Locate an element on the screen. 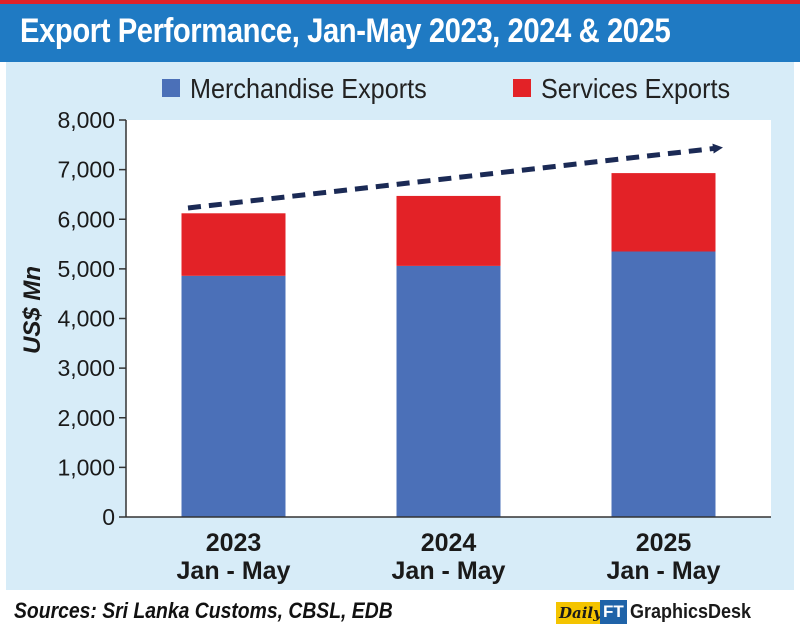 The height and width of the screenshot is (637, 800). brand-ft: FT is located at coordinates (613, 612).